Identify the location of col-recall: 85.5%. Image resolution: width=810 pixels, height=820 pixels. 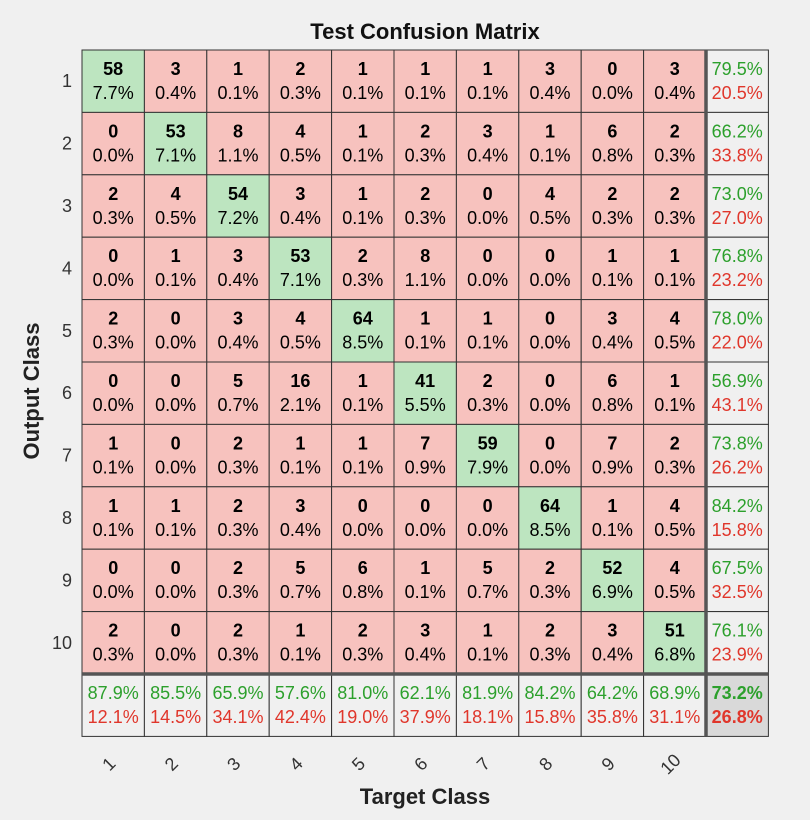
(175, 693).